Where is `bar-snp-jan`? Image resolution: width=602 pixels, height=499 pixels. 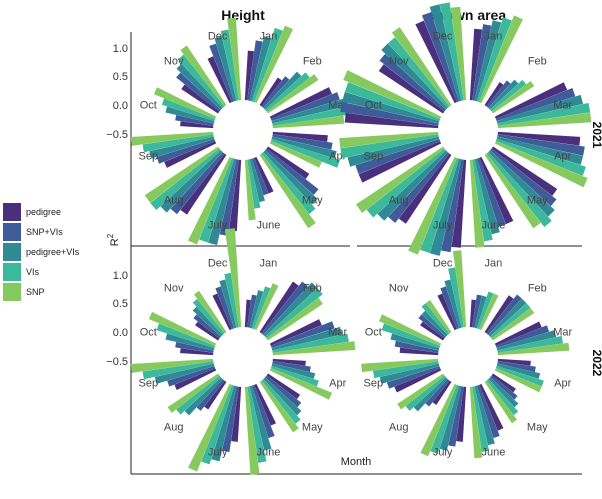
bar-snp-jan is located at coordinates (489, 312).